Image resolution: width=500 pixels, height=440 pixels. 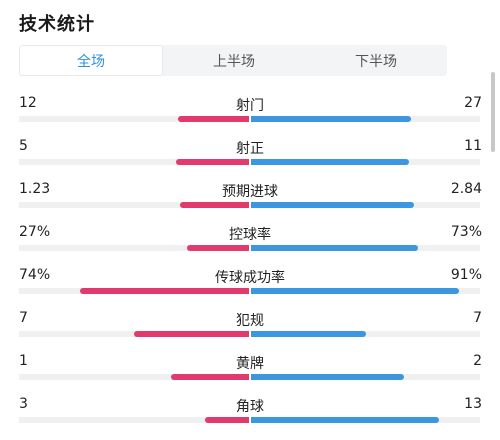 I want to click on stat-row-corners: 3 角球 13, so click(x=245, y=416).